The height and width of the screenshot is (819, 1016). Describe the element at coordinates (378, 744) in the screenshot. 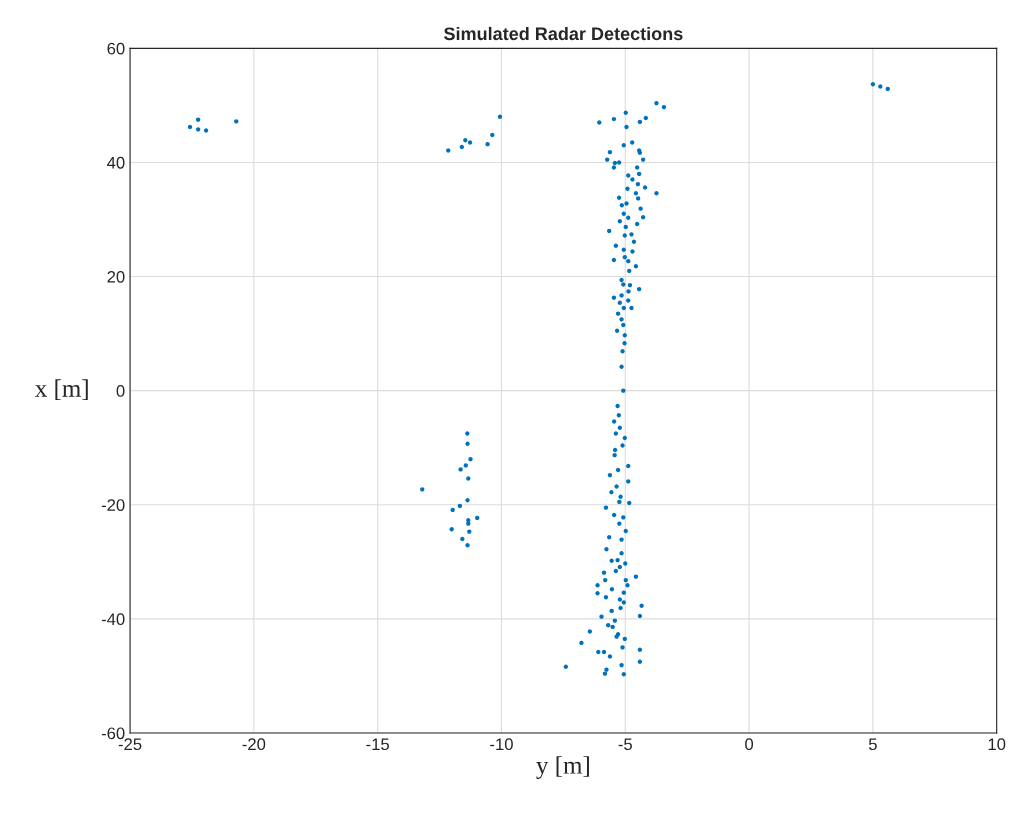

I see `x-tick-label: -15` at that location.